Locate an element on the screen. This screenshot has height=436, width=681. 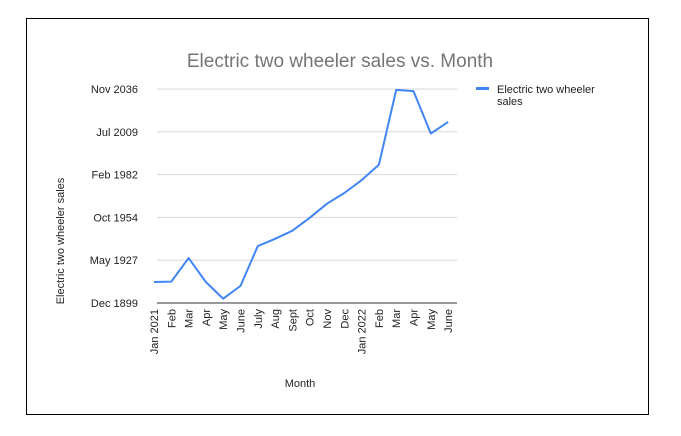
legend-label-line2: sales is located at coordinates (510, 102).